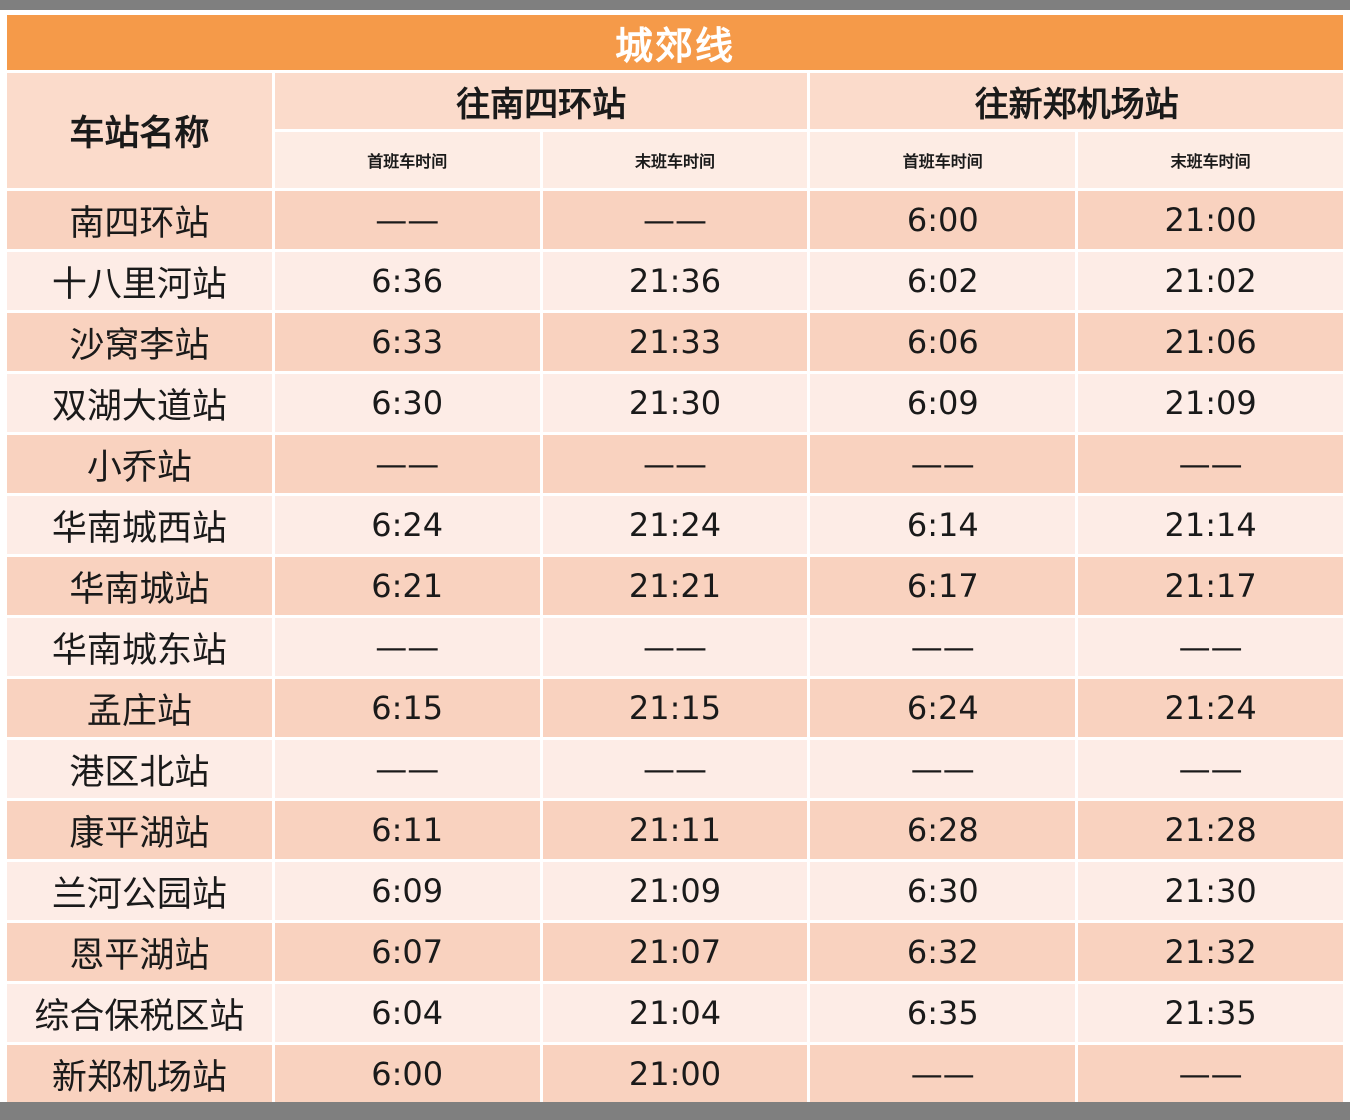 Image resolution: width=1350 pixels, height=1120 pixels. Describe the element at coordinates (407, 281) in the screenshot. I see `time-cell: 6:36` at that location.